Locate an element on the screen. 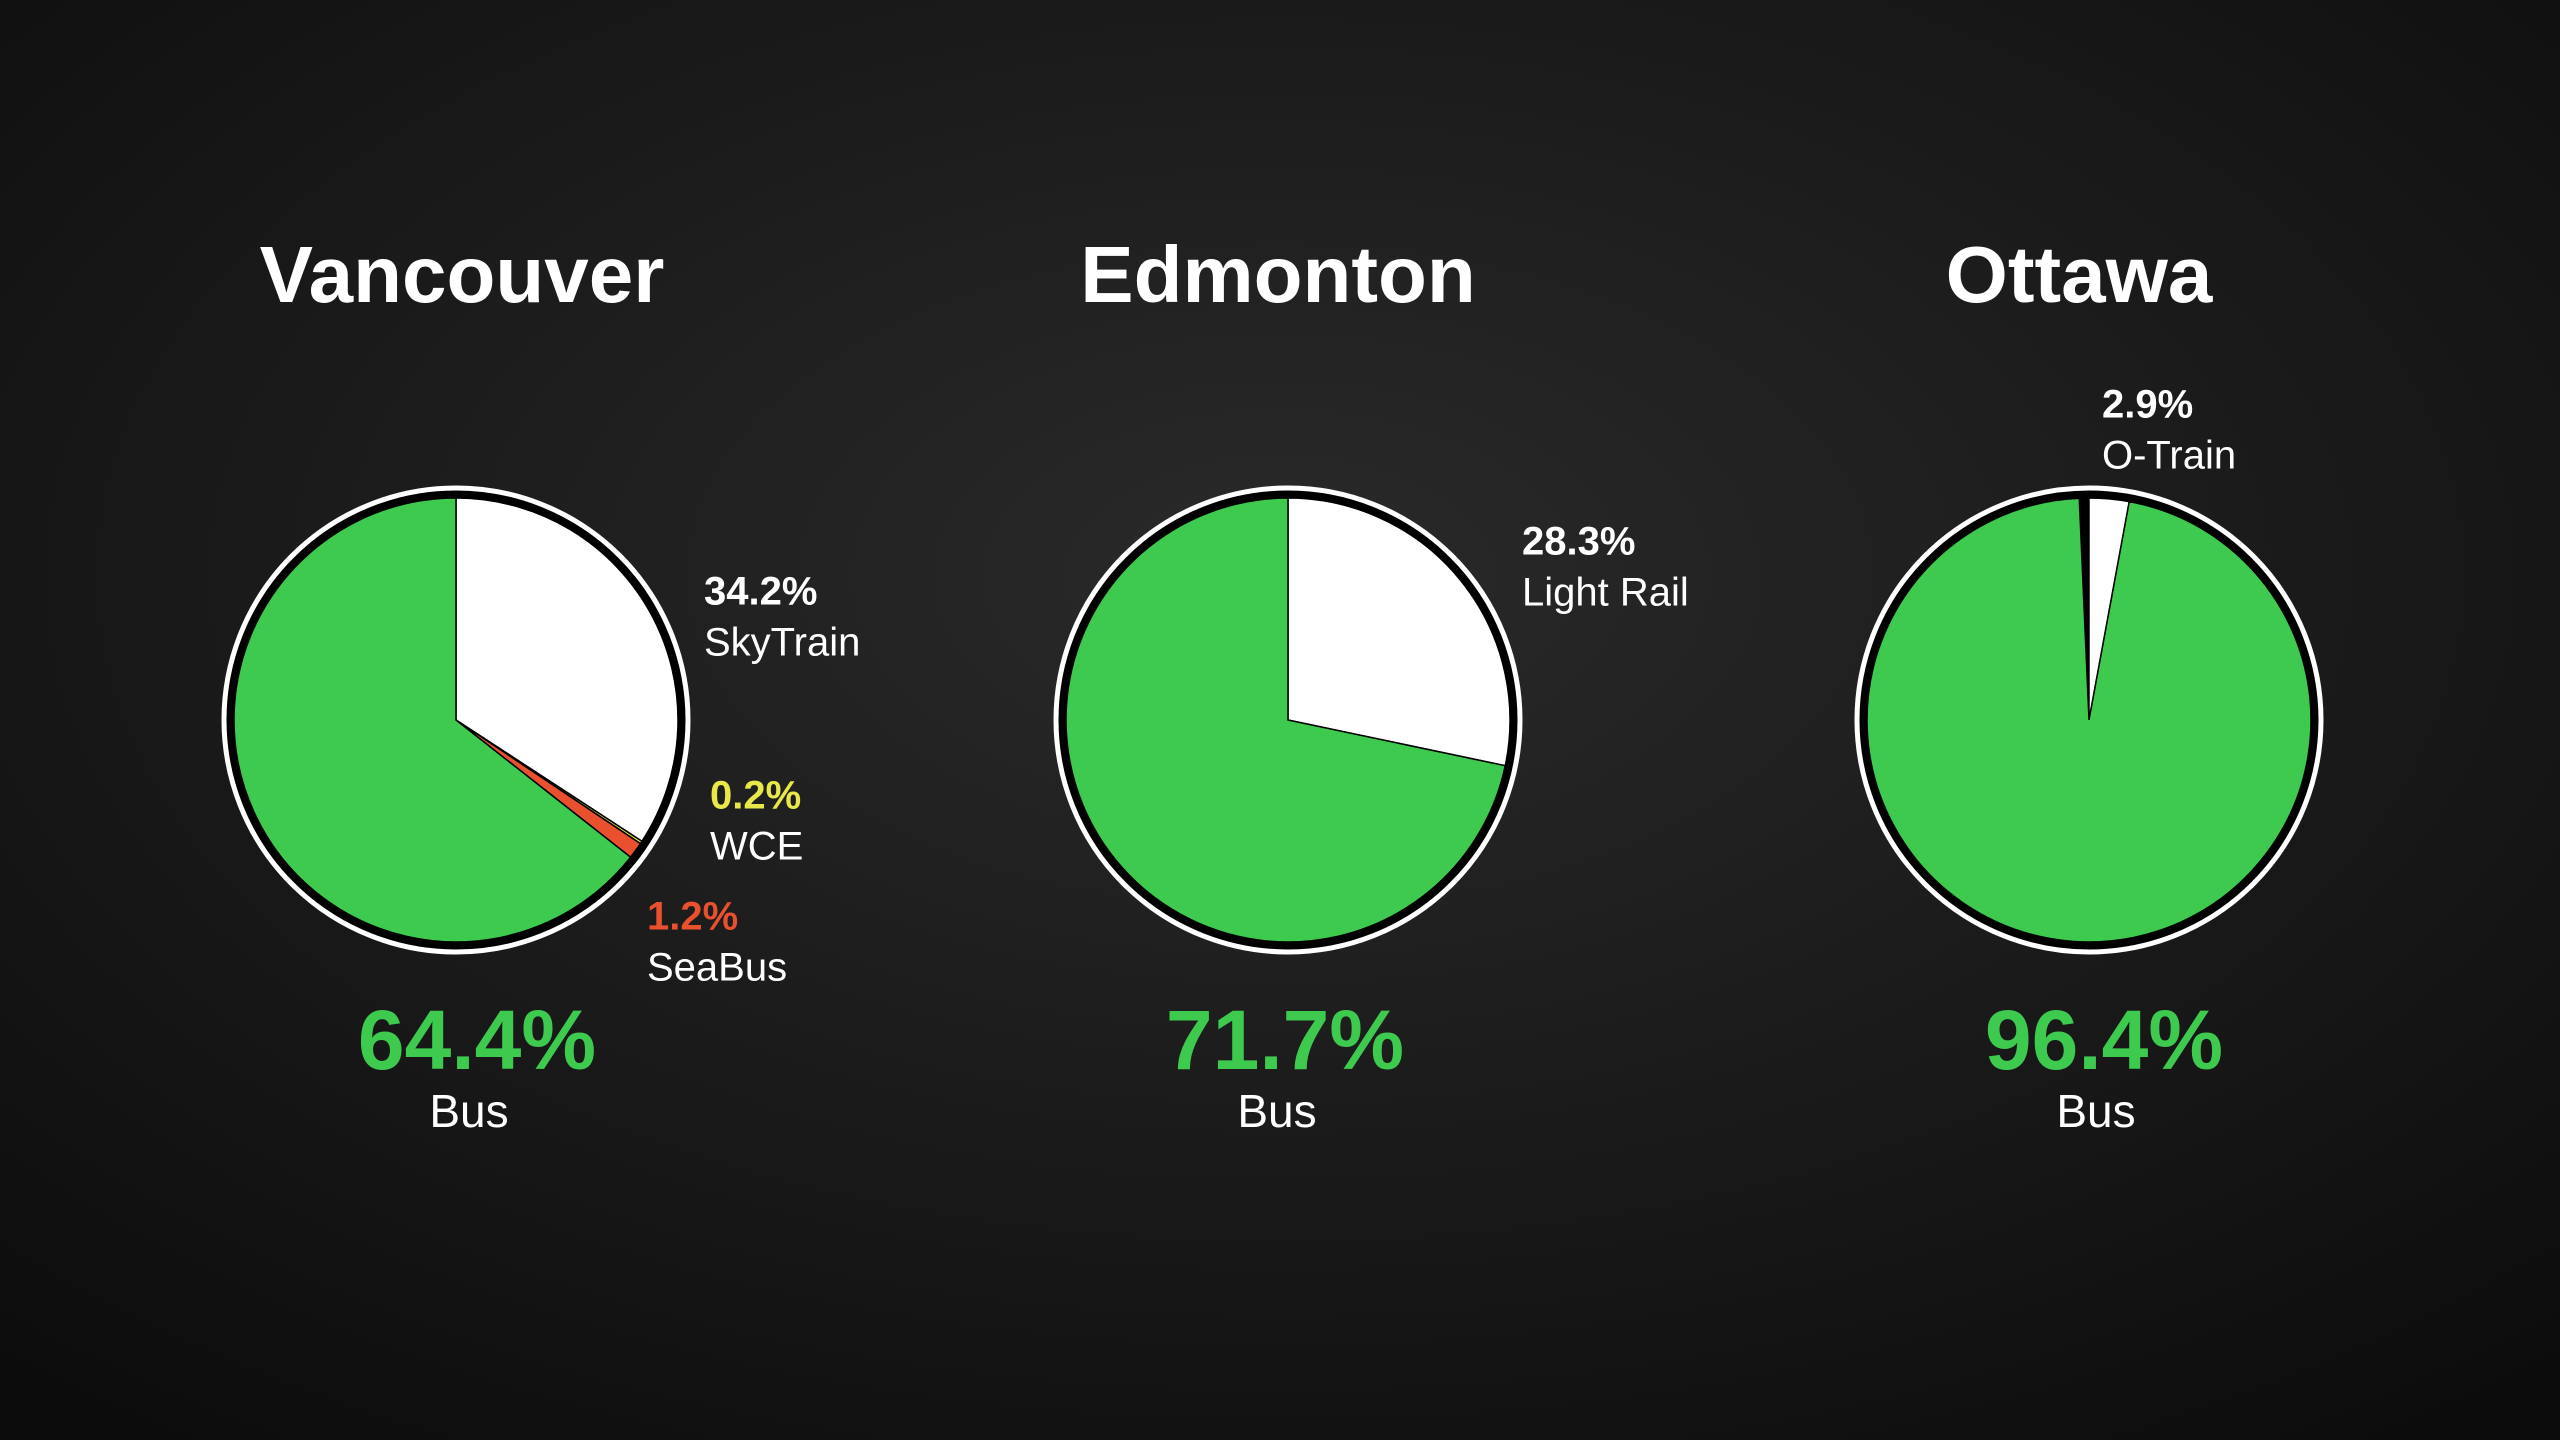  slice-label: SeaBus is located at coordinates (717, 968).